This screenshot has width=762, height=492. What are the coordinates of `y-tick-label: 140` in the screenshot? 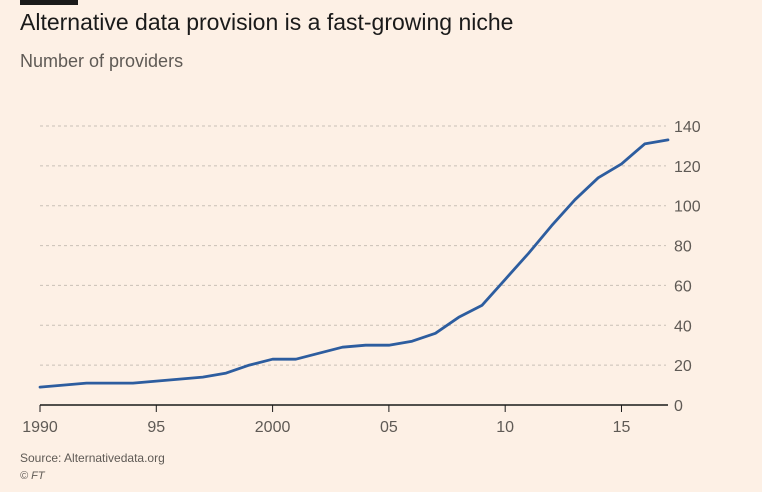 It's located at (687, 127).